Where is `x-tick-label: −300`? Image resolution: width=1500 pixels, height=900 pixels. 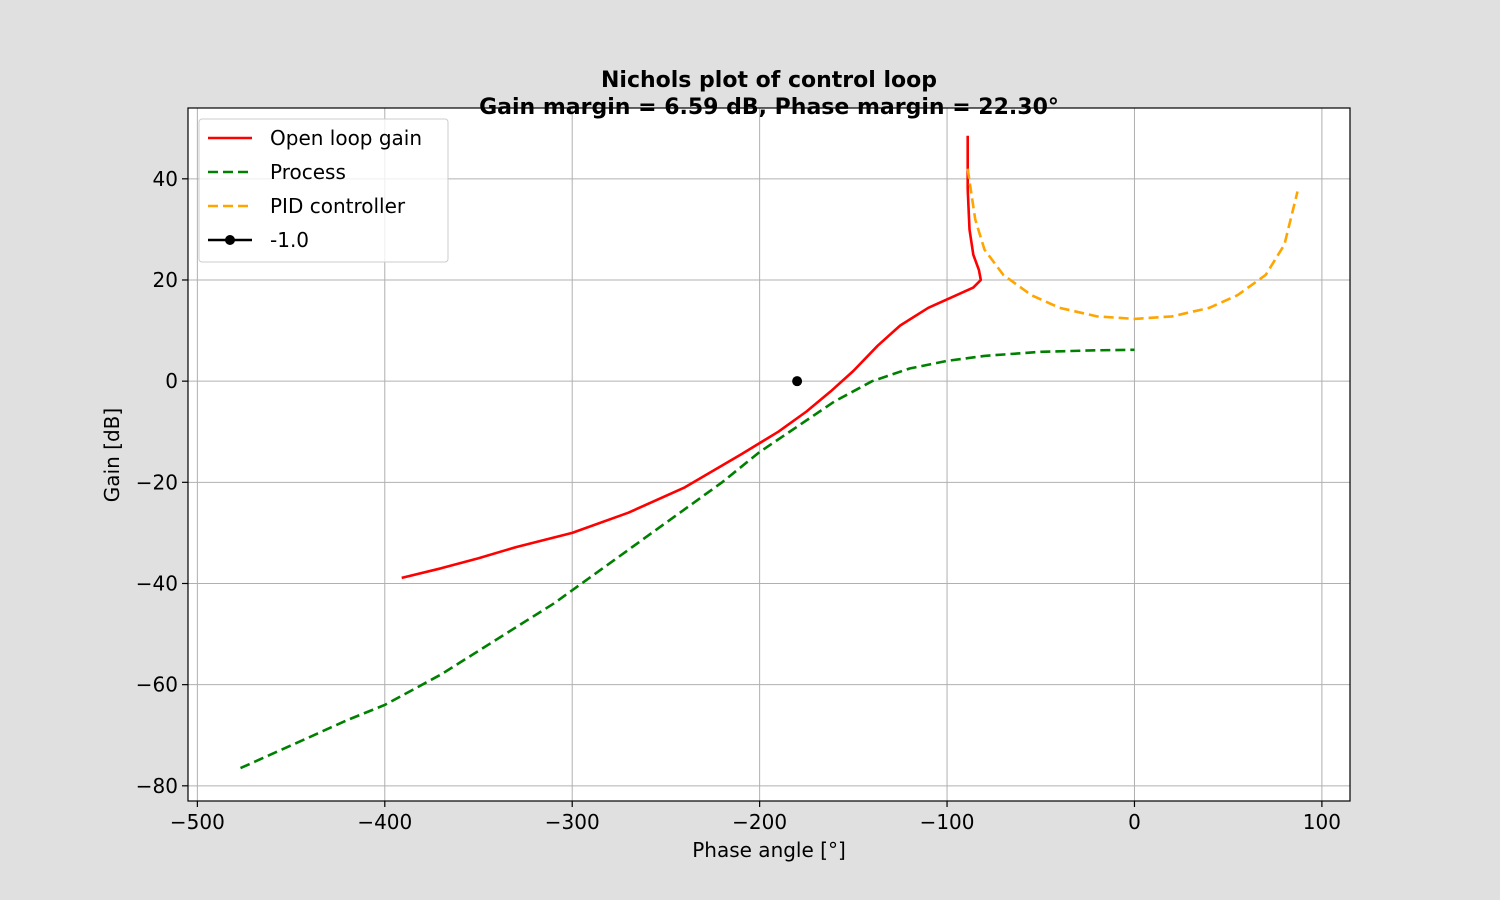
x-tick-label: −300 is located at coordinates (572, 822).